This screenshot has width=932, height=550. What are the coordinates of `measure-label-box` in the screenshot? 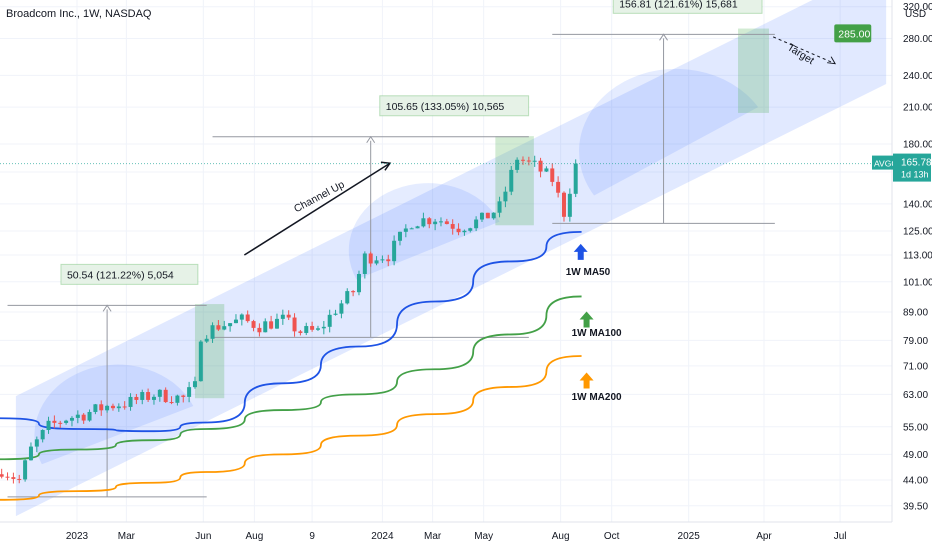 It's located at (129, 274).